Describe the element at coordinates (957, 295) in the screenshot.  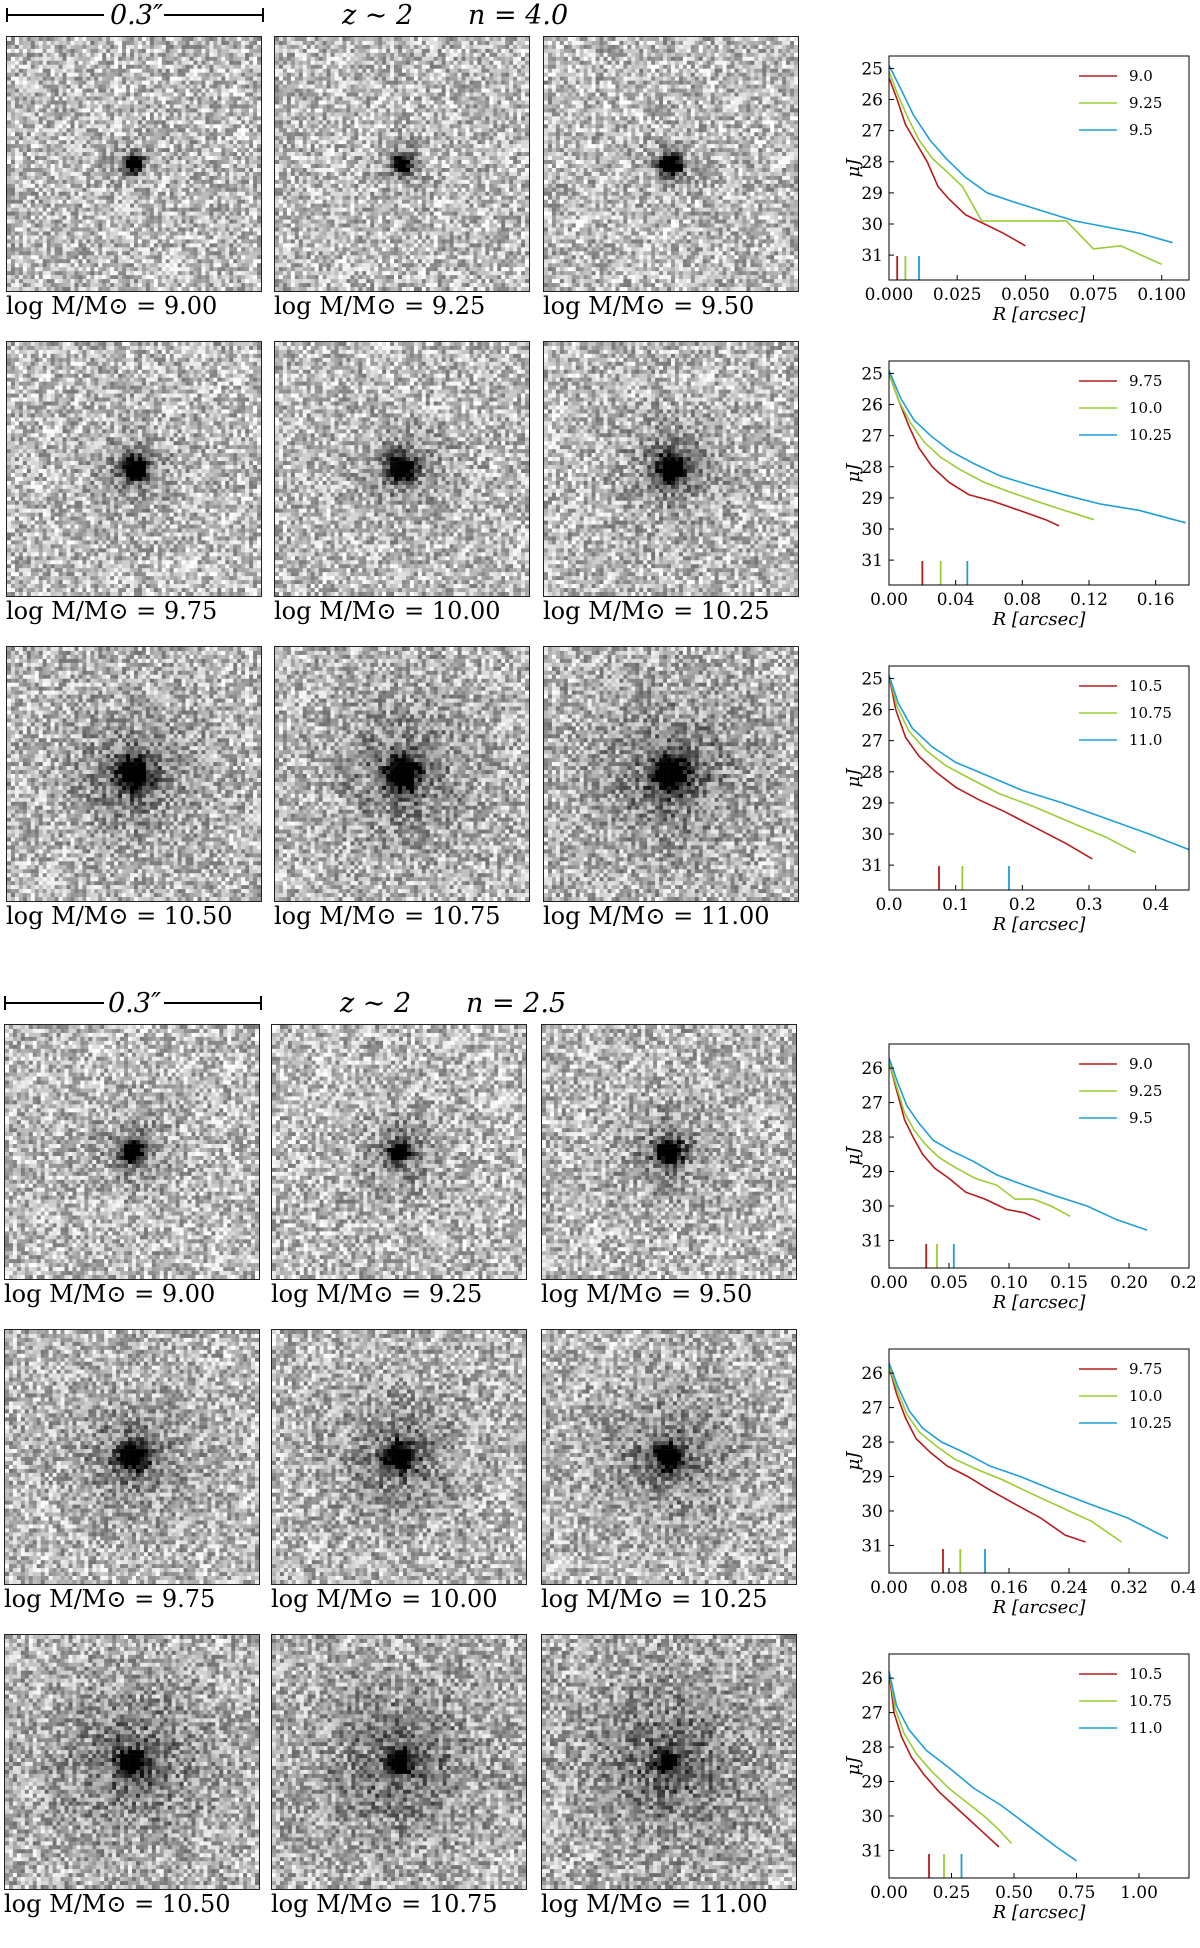
I see `x-tick-label: 0.025` at that location.